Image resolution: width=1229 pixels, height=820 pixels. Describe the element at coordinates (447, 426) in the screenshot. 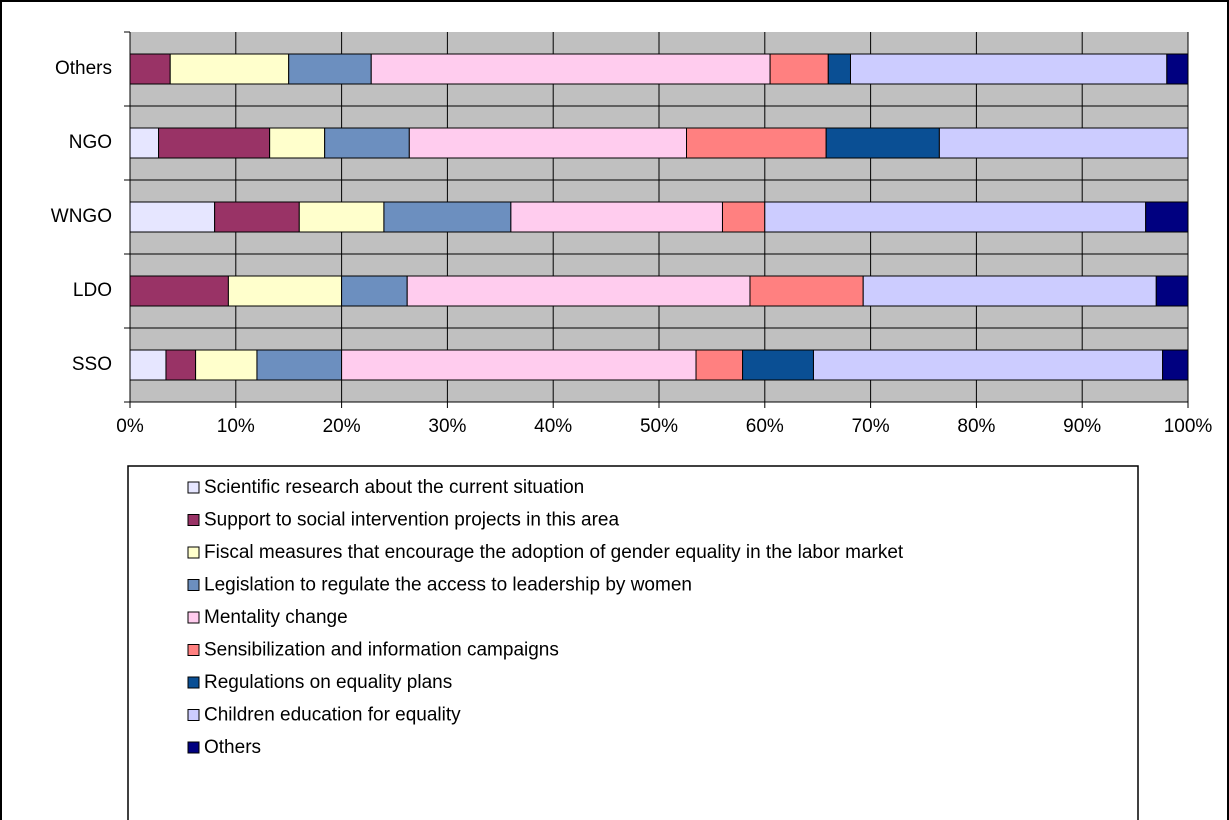

I see `x-tick-label: 30%` at that location.